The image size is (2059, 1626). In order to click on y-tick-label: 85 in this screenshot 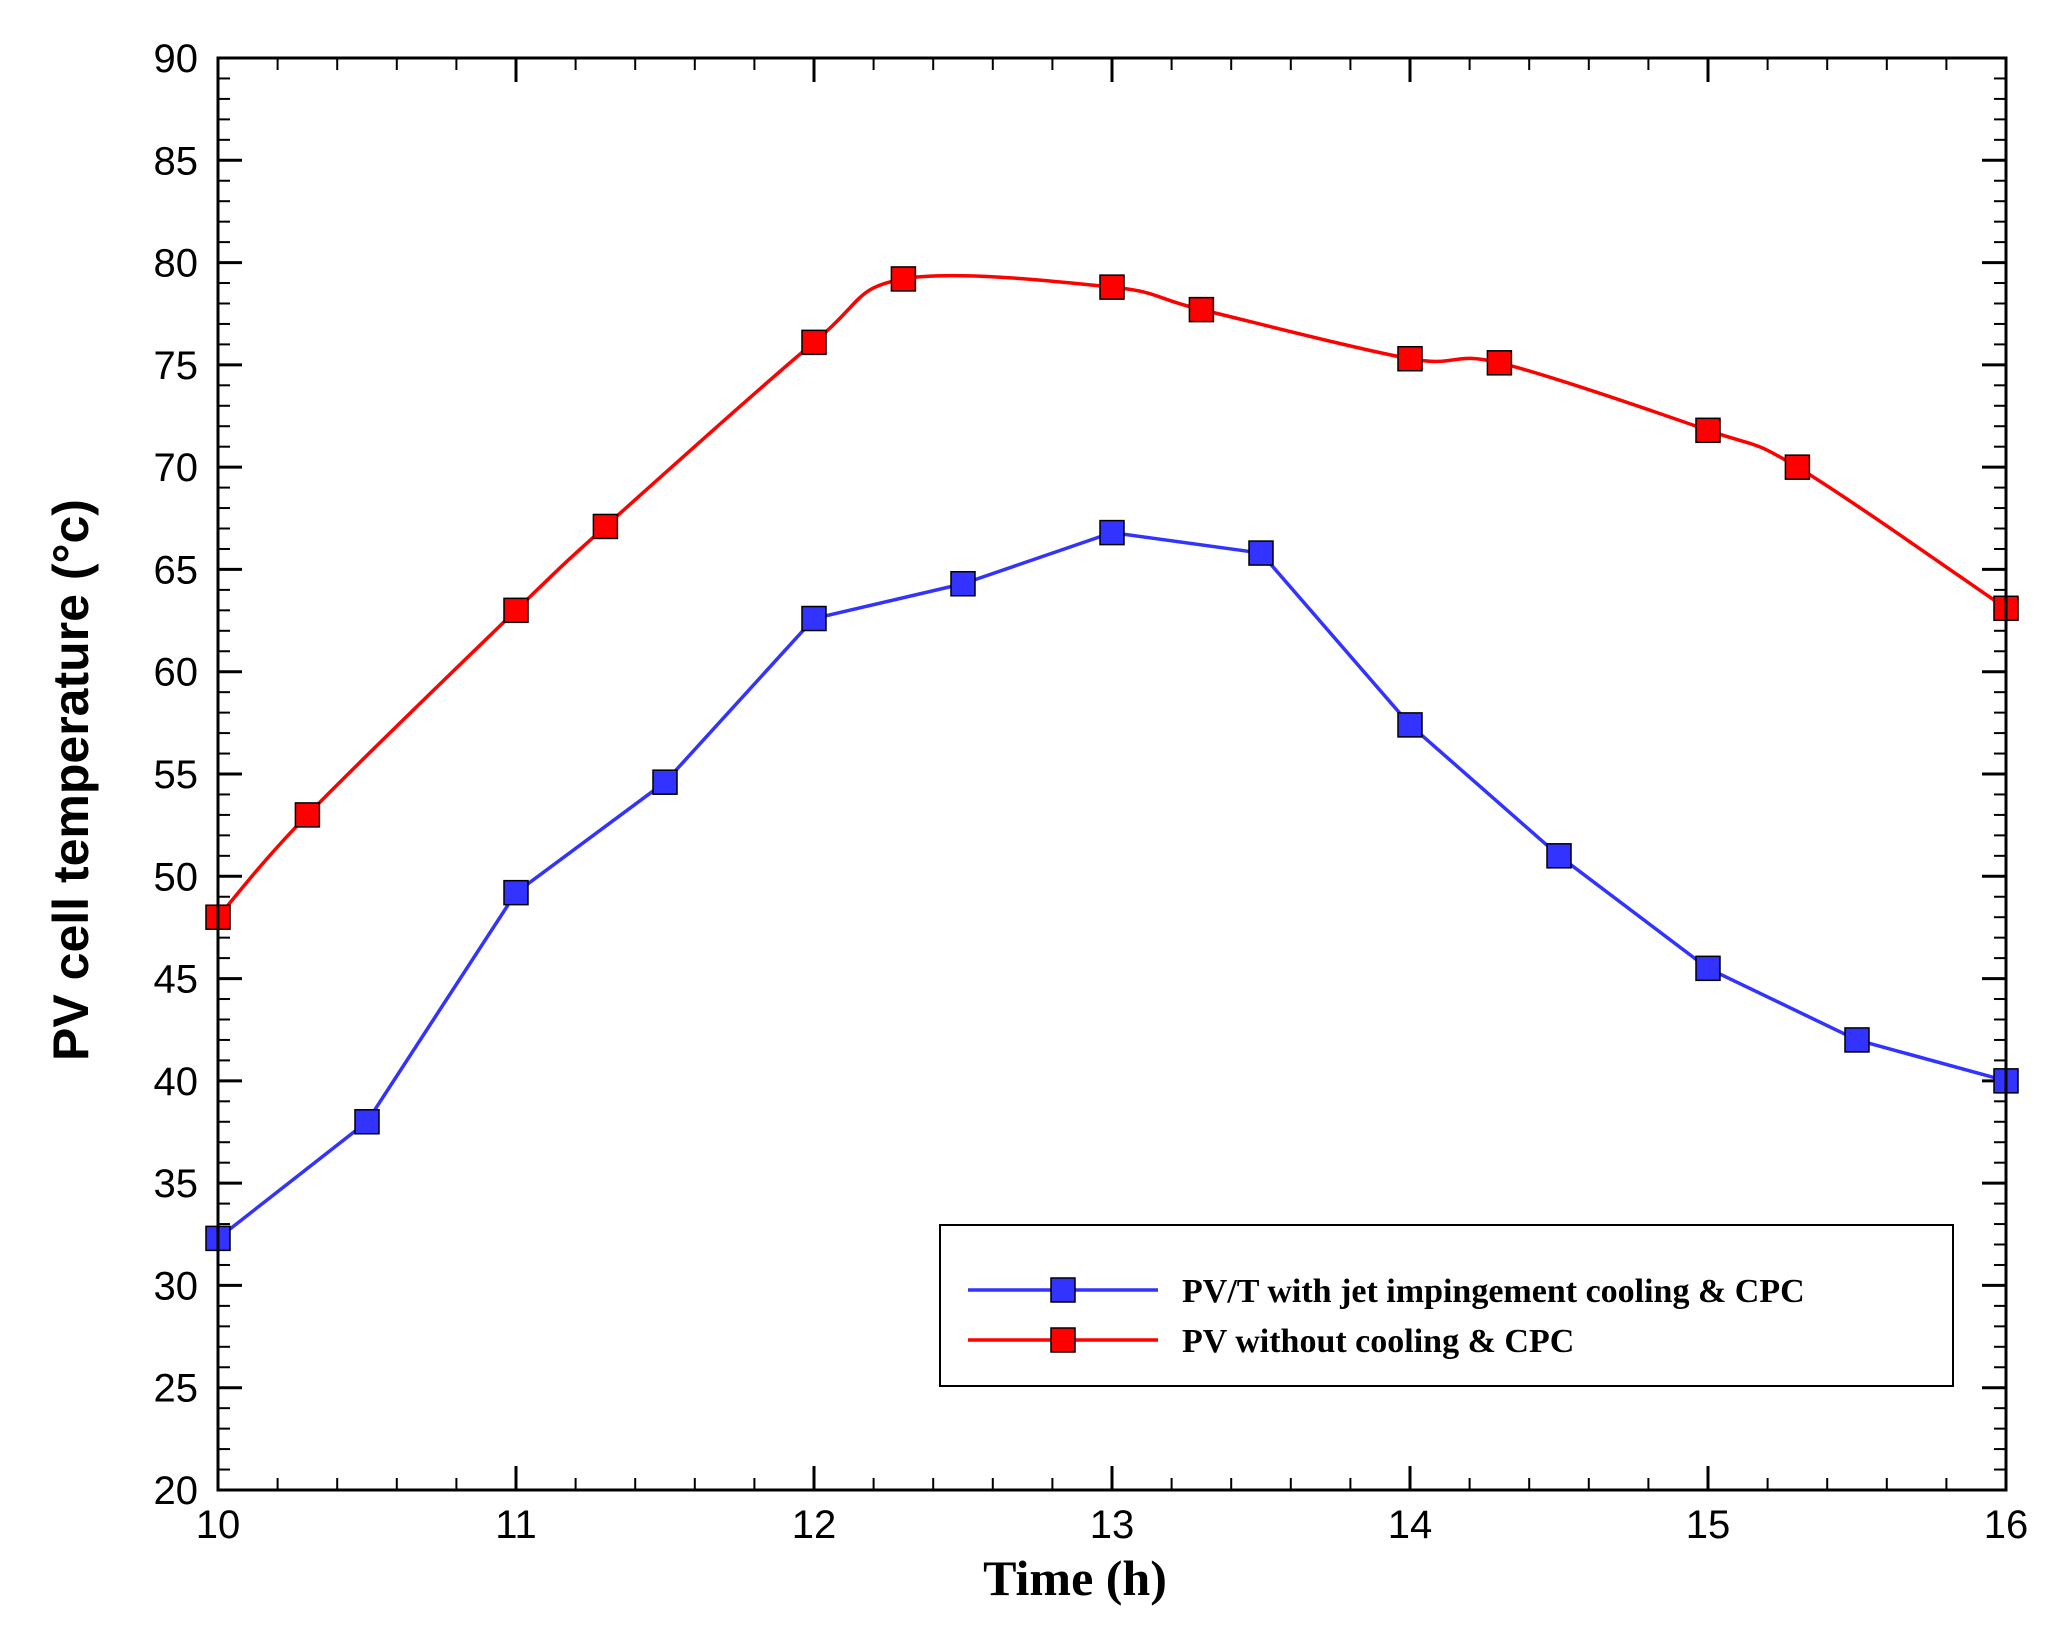, I will do `click(176, 161)`.